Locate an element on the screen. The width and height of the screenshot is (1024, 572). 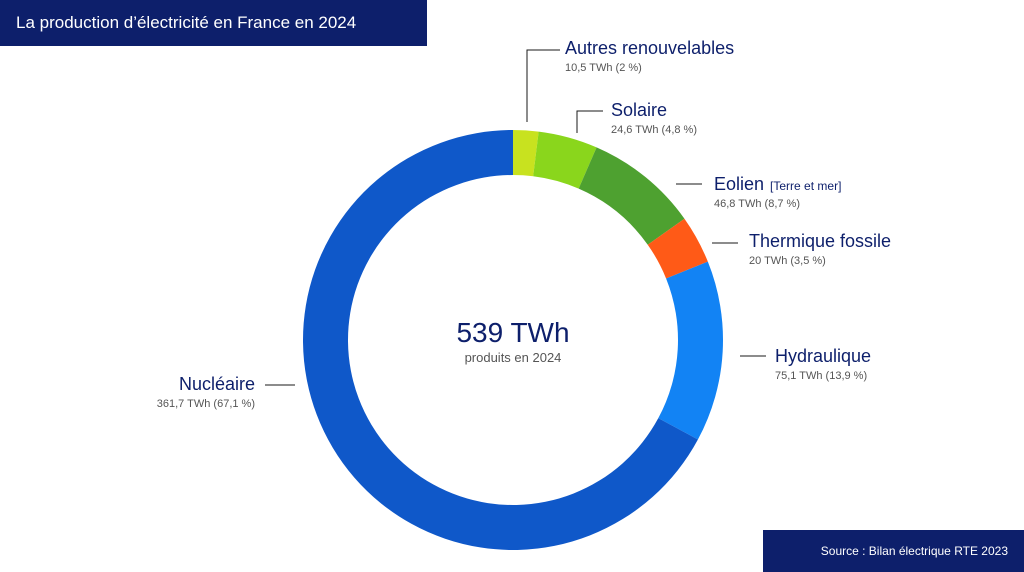
center-total-value: 539 TWh is located at coordinates (512, 332).